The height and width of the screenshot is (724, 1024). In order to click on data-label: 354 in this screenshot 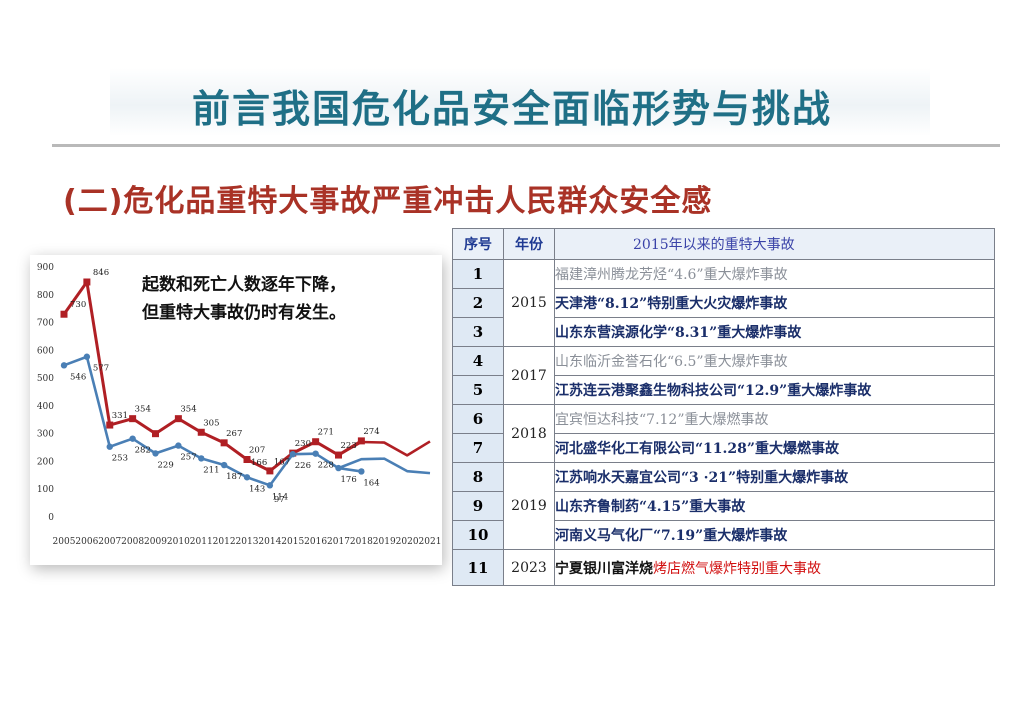, I will do `click(188, 410)`.